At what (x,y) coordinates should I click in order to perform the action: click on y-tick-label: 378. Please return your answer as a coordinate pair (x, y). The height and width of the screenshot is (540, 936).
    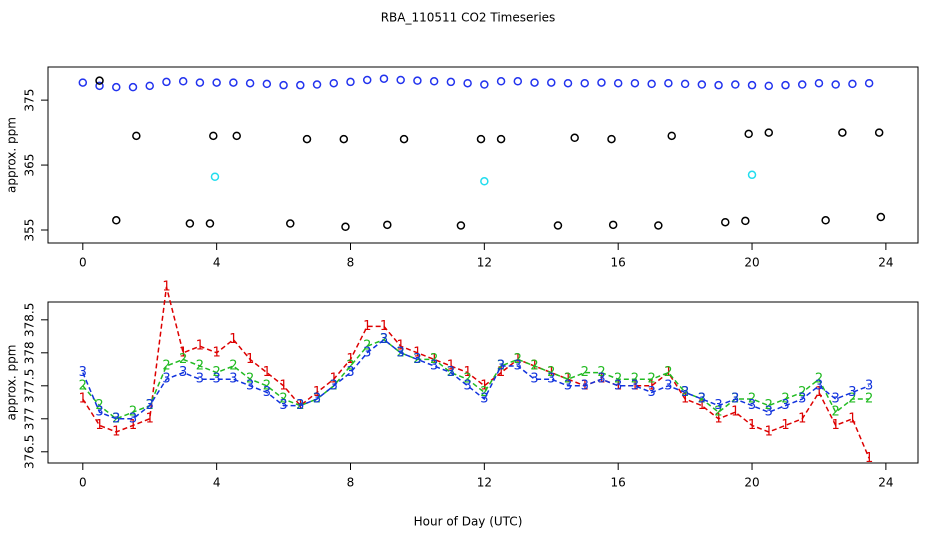
    Looking at the image, I should click on (30, 352).